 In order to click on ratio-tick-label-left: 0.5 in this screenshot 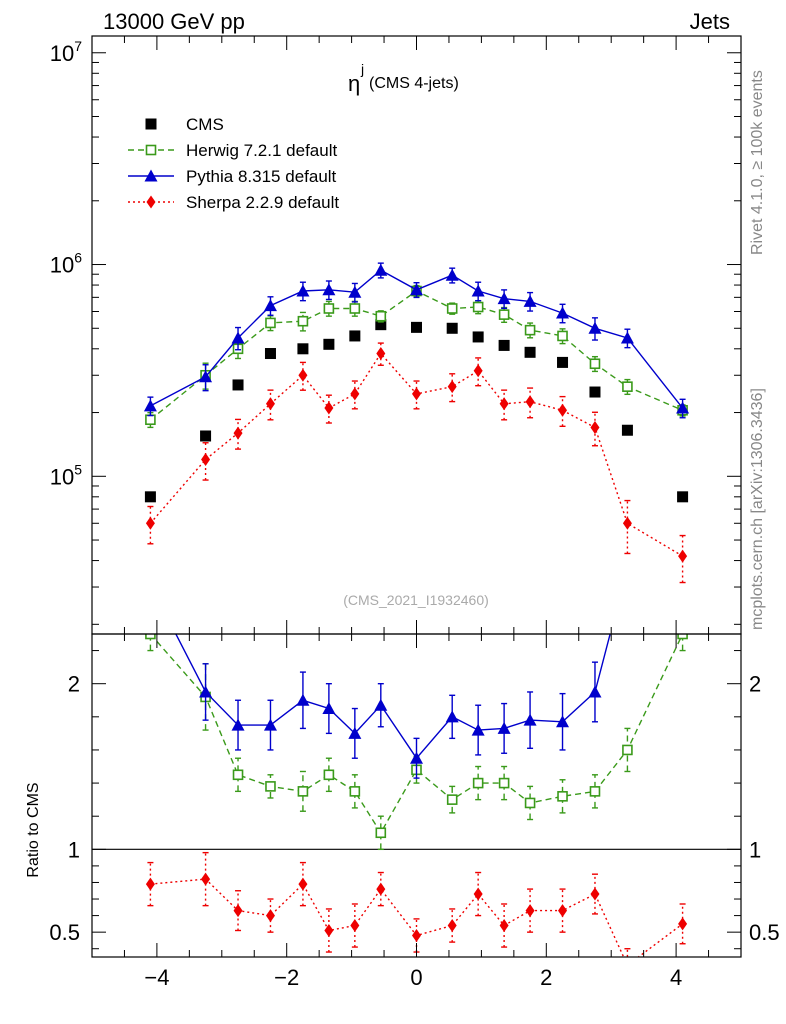, I will do `click(64, 932)`.